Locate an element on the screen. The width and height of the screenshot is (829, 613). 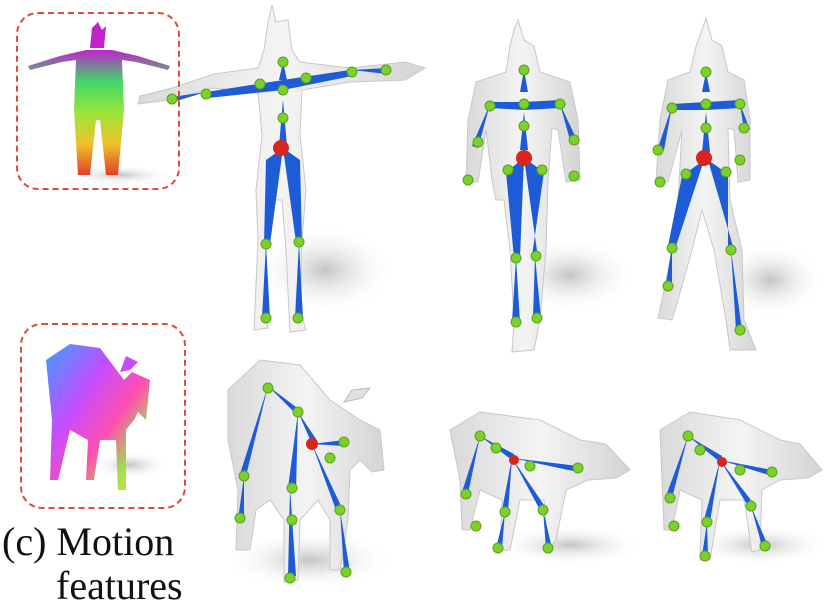
caption-line-1: (c) Motion is located at coordinates (88, 541).